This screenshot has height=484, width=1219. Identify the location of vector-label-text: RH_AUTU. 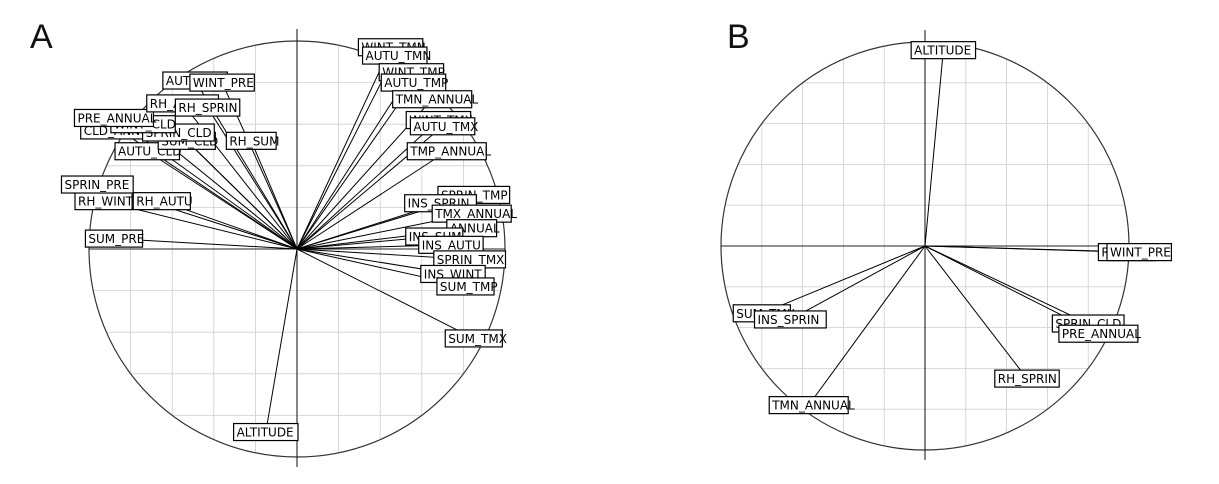
(164, 202).